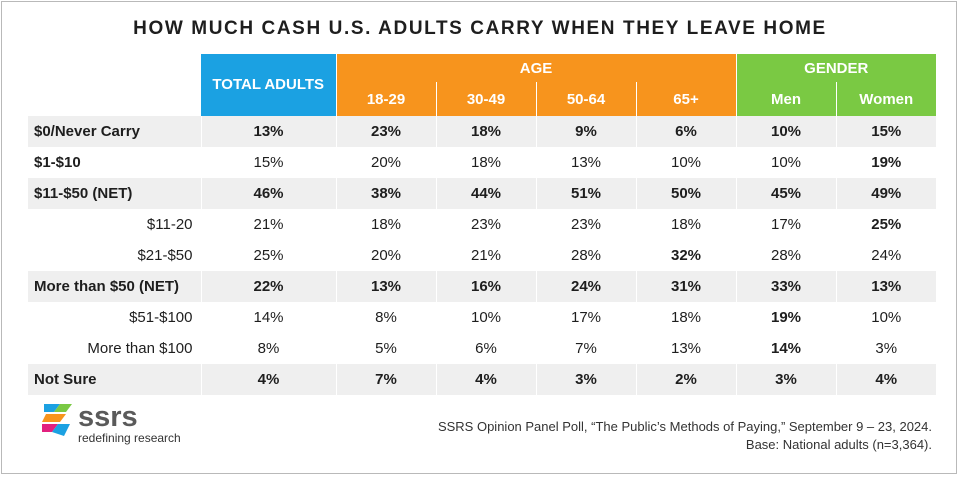 This screenshot has height=477, width=960. I want to click on logo-wordmark: ssrs, so click(108, 417).